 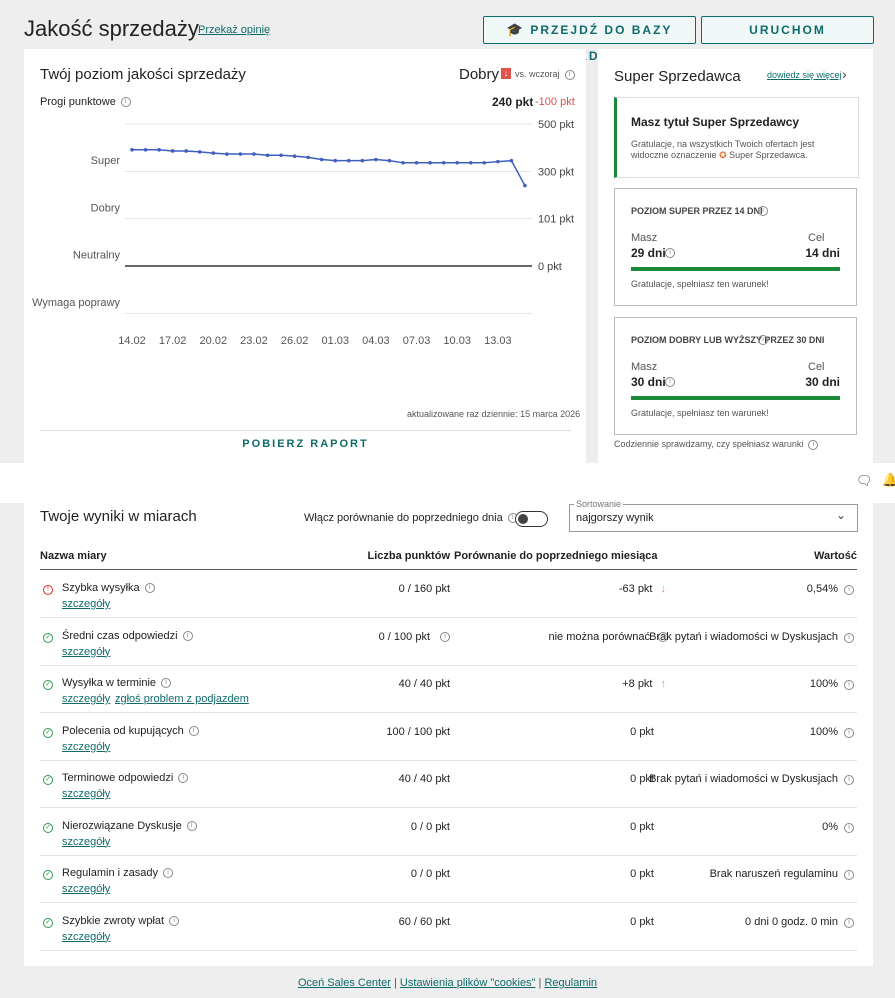 What do you see at coordinates (376, 341) in the screenshot?
I see `x-tick-label: 04.03` at bounding box center [376, 341].